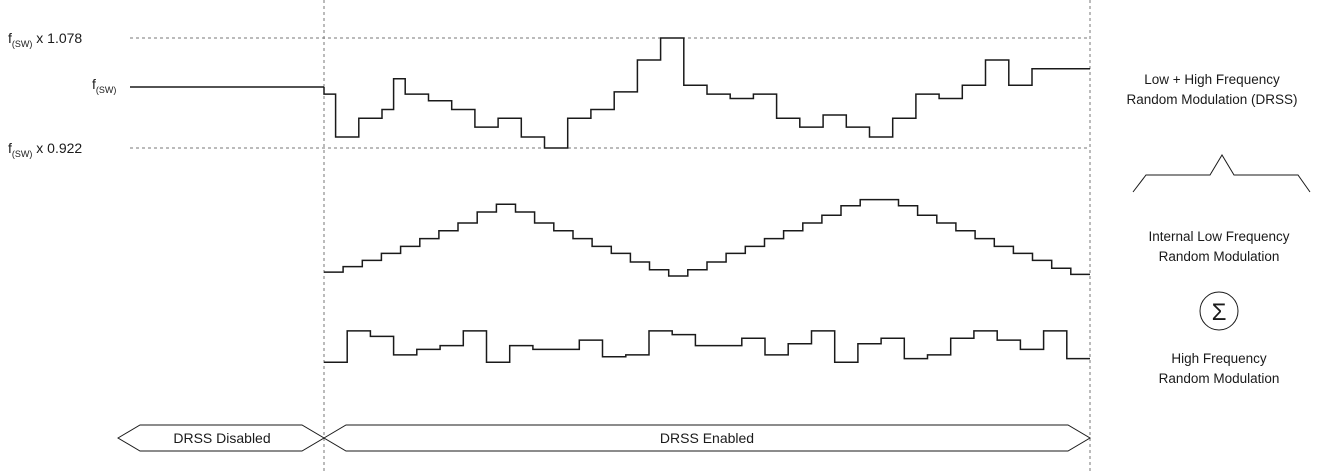 The width and height of the screenshot is (1329, 473). Describe the element at coordinates (707, 347) in the screenshot. I see `high-frequency-modulation-waveform` at that location.